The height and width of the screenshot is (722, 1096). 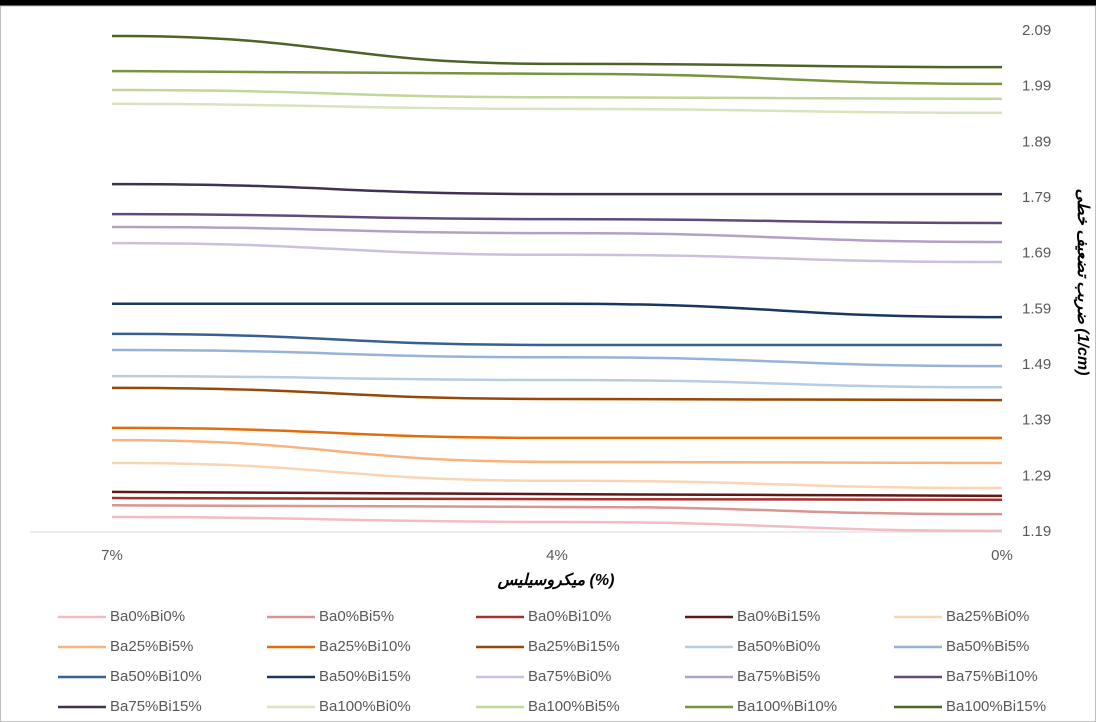 What do you see at coordinates (996, 706) in the screenshot?
I see `legend-label: Ba100%Bi15%` at bounding box center [996, 706].